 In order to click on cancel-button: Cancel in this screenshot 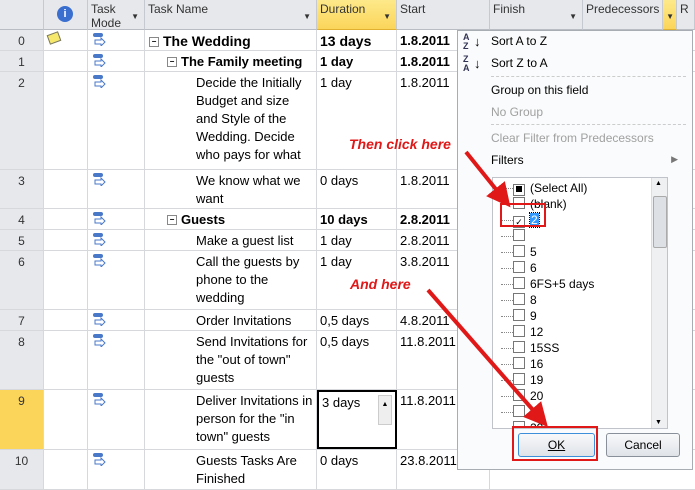, I will do `click(643, 445)`.